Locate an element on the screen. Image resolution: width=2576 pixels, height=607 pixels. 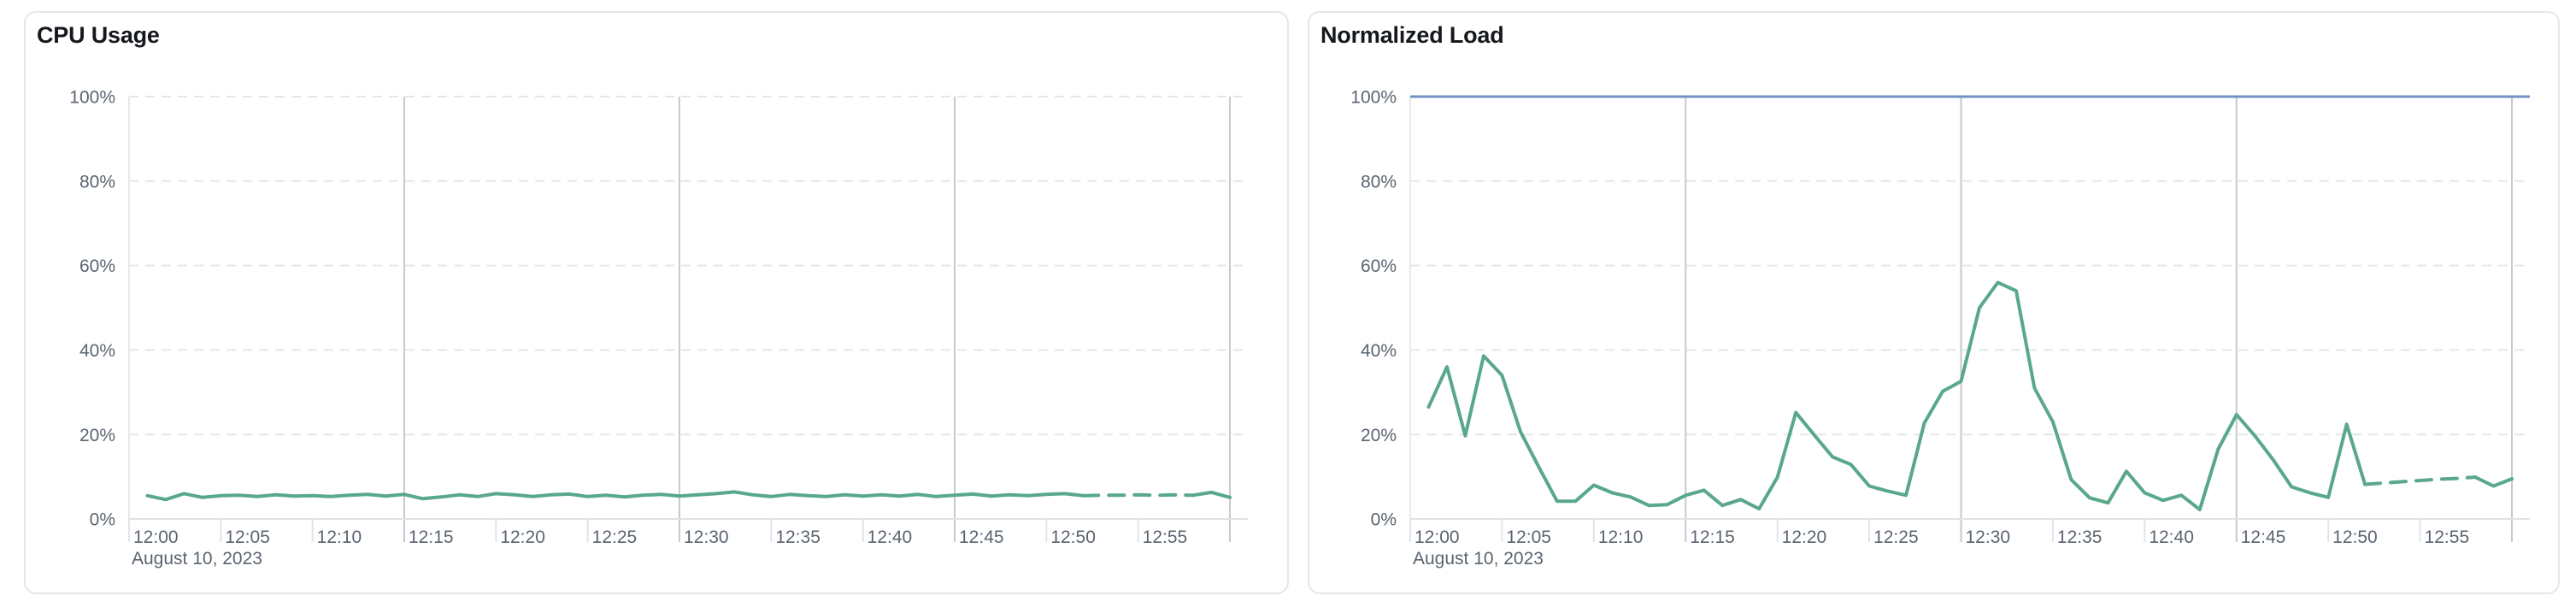
cpu-usage-chart-title: CPU Usage is located at coordinates (98, 35).